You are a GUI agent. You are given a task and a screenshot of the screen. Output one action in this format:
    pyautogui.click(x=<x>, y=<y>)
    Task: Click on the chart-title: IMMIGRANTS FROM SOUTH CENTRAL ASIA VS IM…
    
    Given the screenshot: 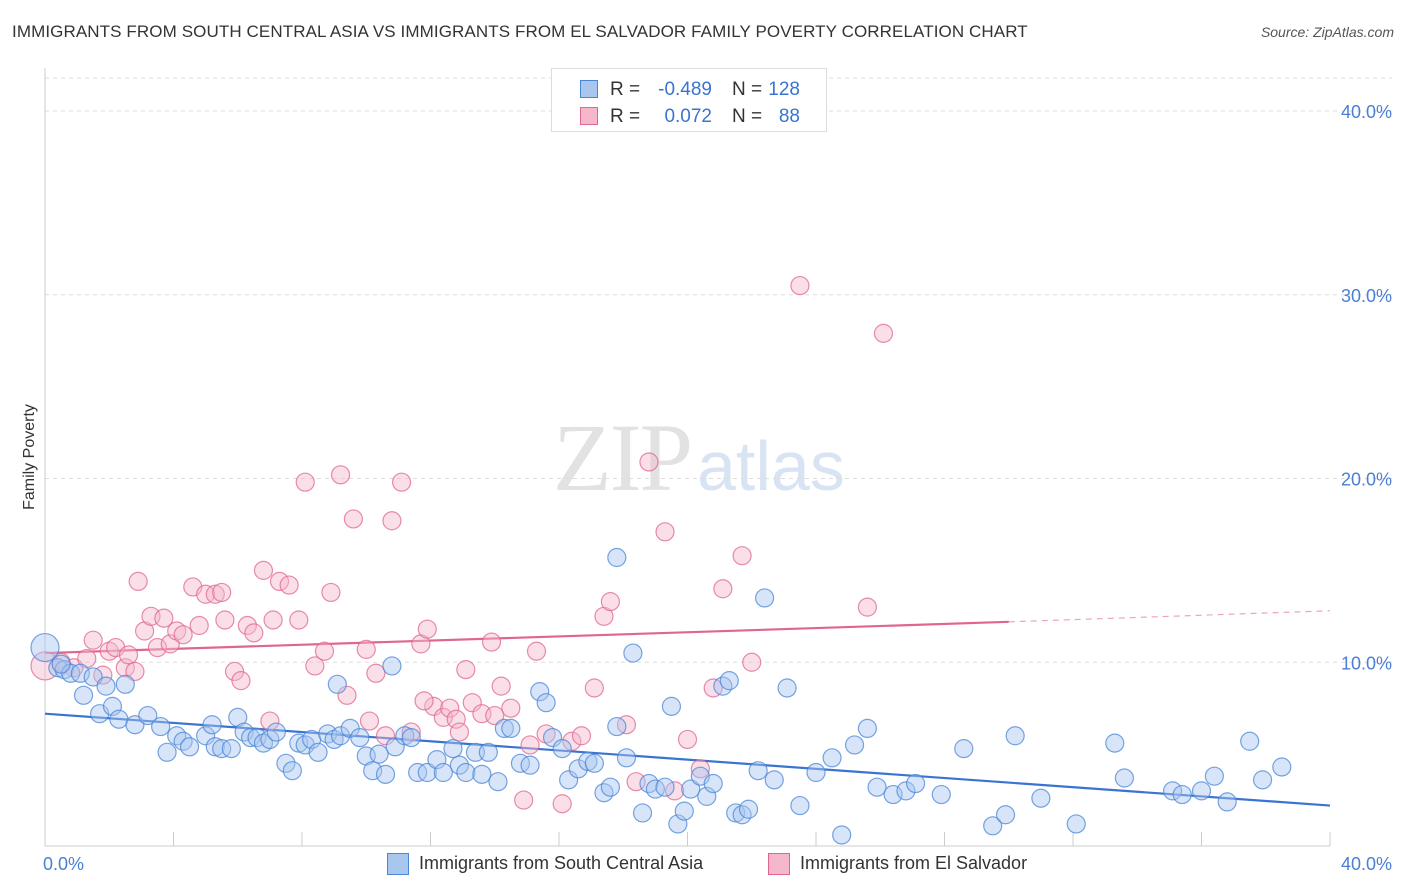 What is the action you would take?
    pyautogui.click(x=520, y=31)
    